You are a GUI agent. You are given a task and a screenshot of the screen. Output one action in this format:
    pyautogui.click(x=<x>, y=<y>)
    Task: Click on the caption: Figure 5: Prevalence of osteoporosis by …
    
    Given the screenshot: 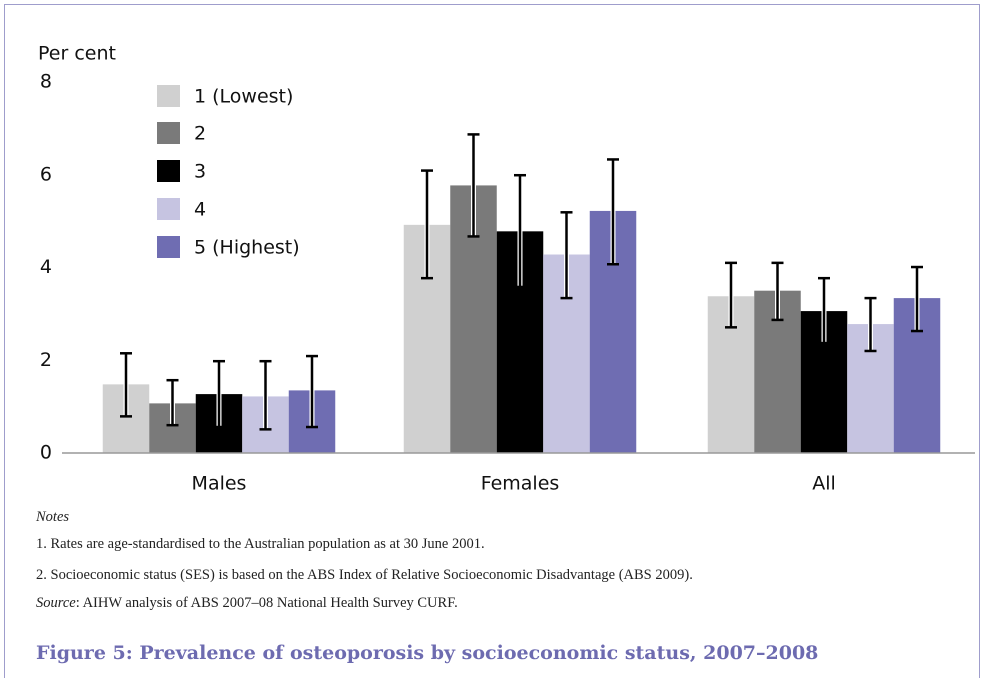 What is the action you would take?
    pyautogui.click(x=427, y=653)
    